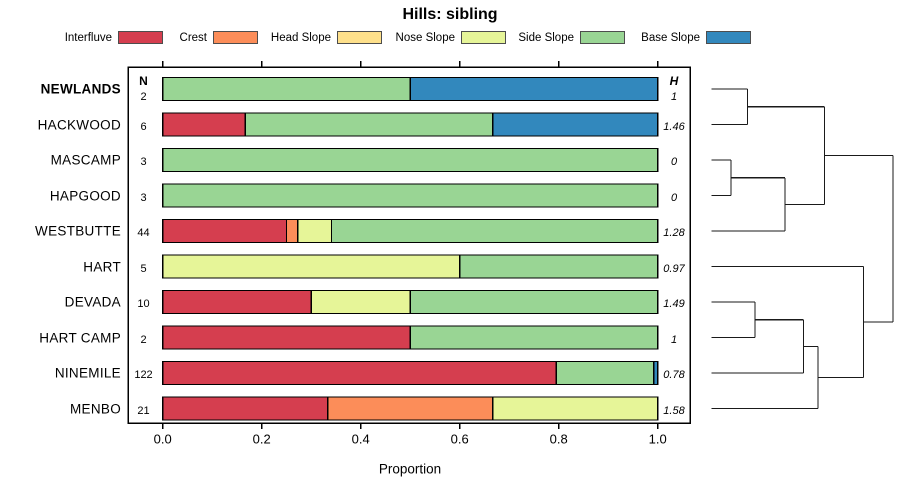 The width and height of the screenshot is (900, 500). What do you see at coordinates (546, 37) in the screenshot?
I see `legend-label-side: Side Slope` at bounding box center [546, 37].